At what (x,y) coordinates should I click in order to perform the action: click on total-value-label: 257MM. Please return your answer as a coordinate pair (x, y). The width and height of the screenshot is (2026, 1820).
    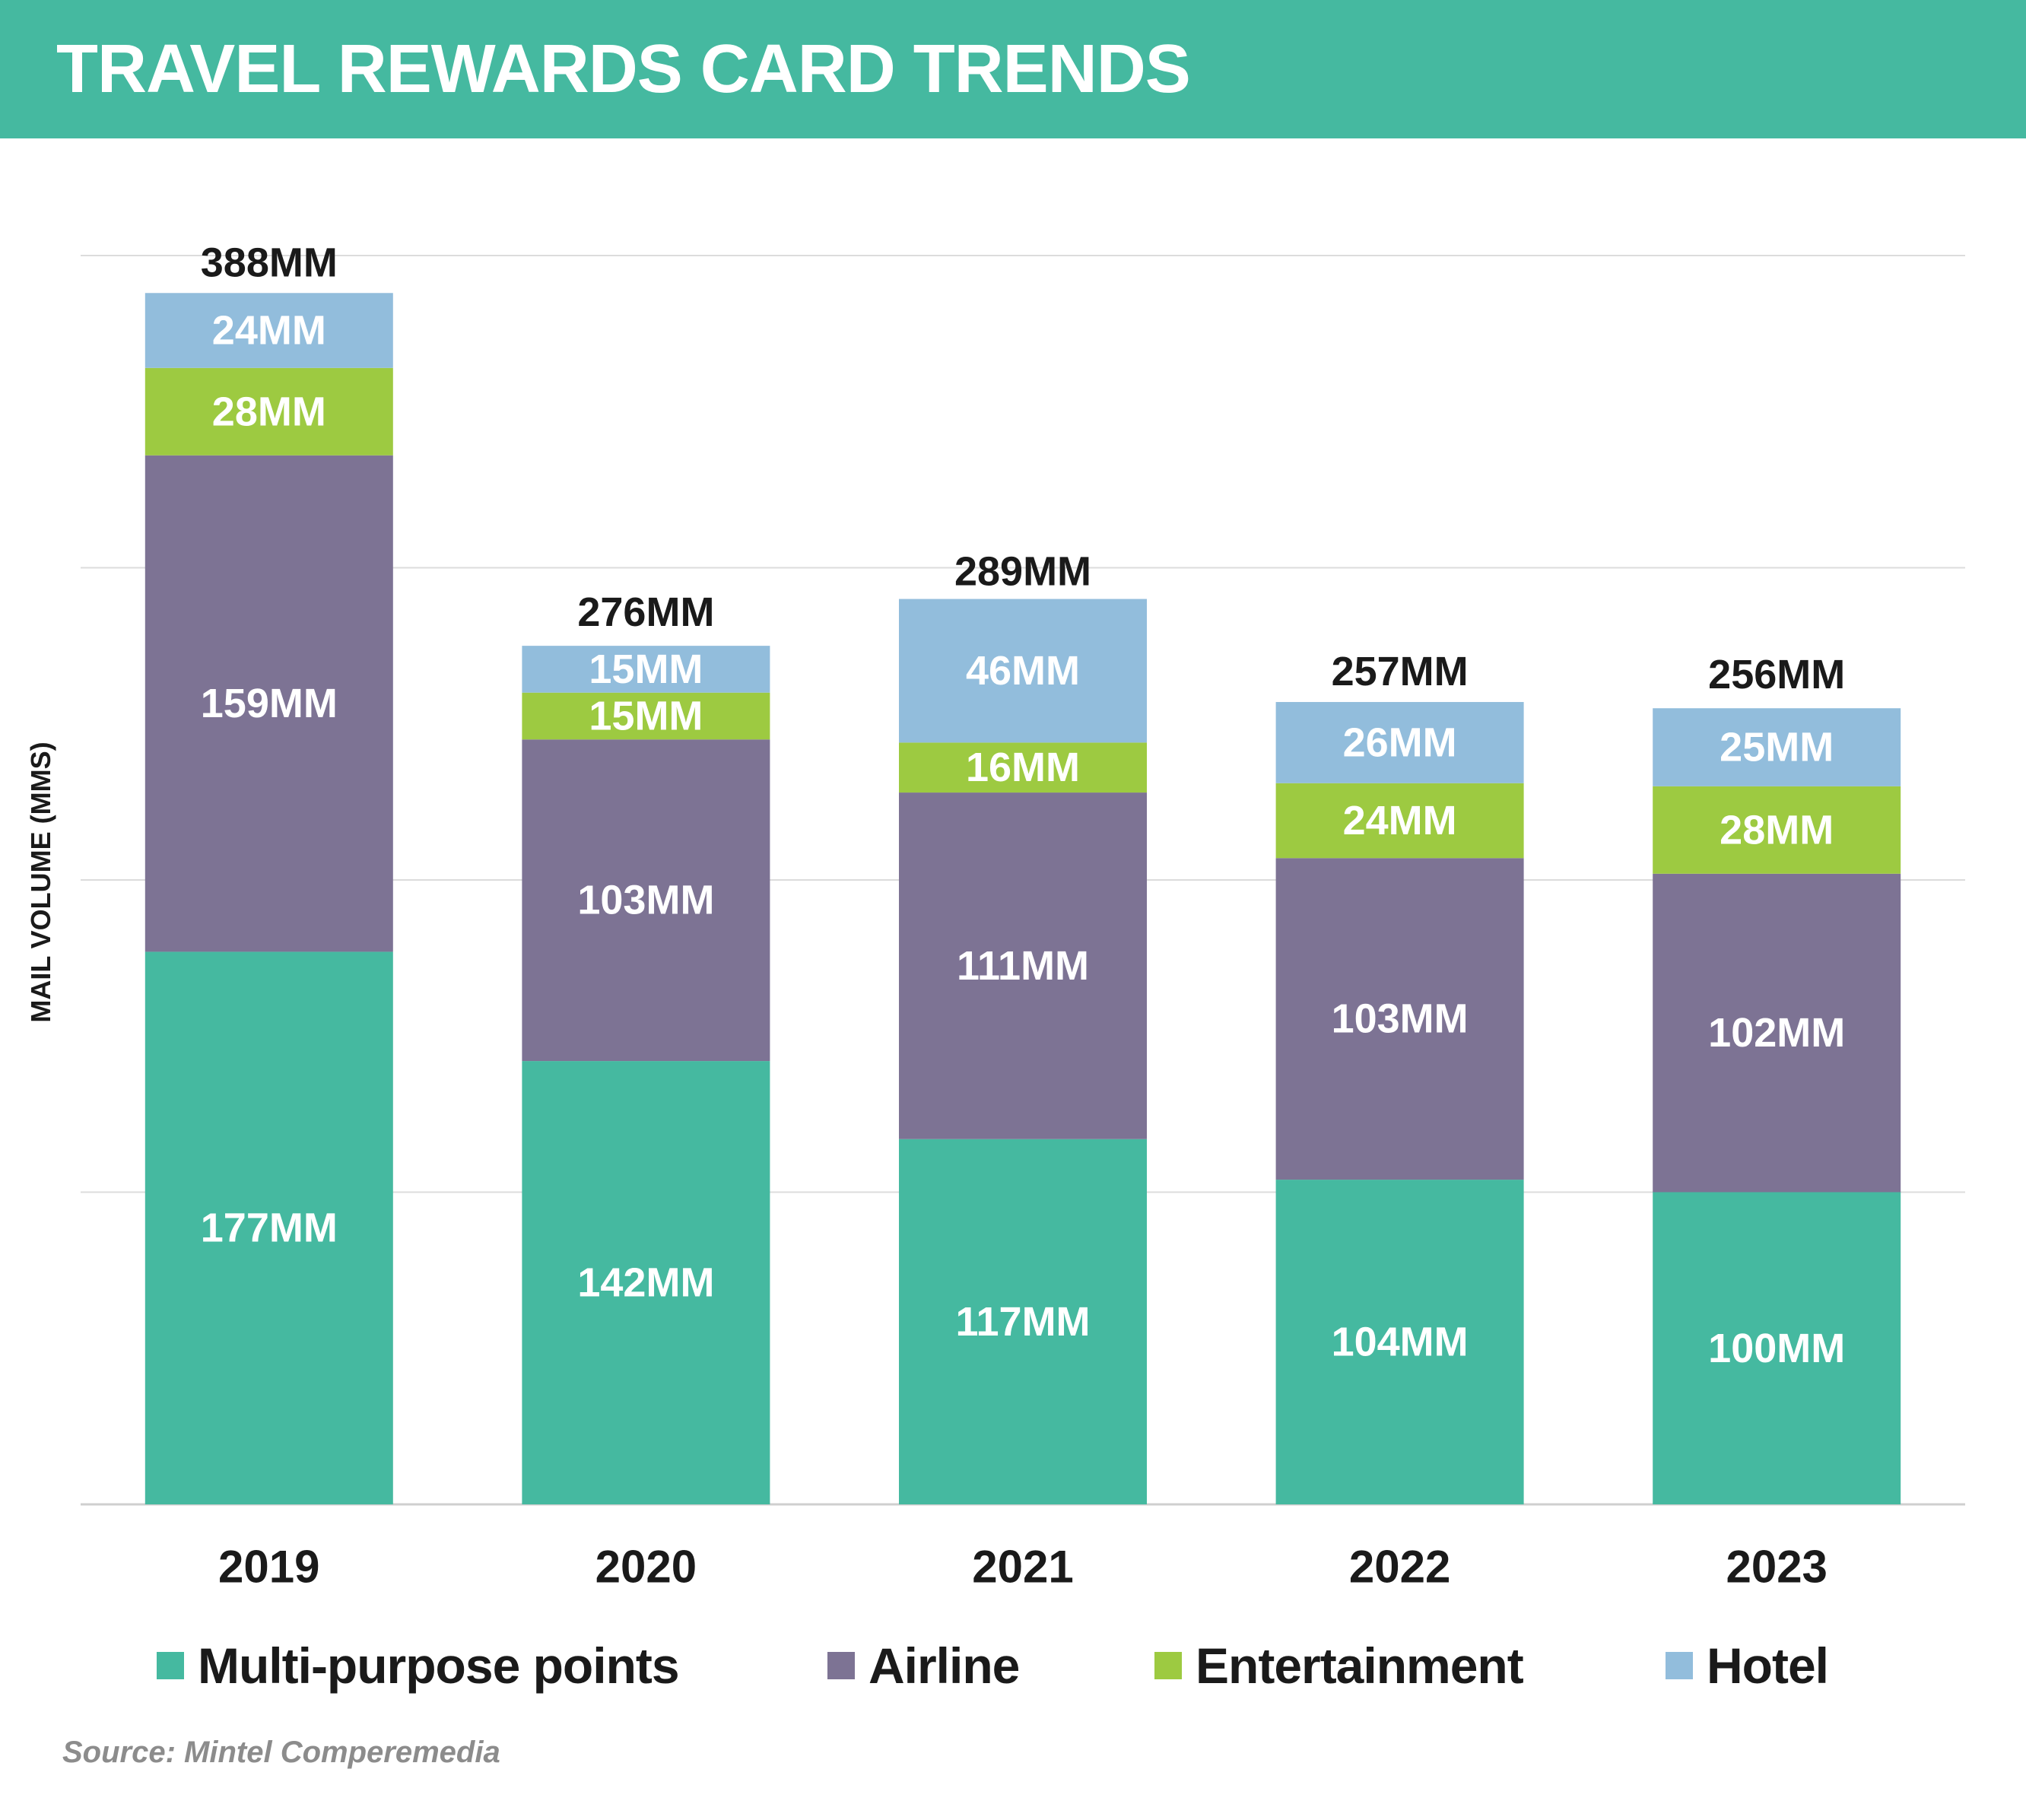
    Looking at the image, I should click on (1400, 671).